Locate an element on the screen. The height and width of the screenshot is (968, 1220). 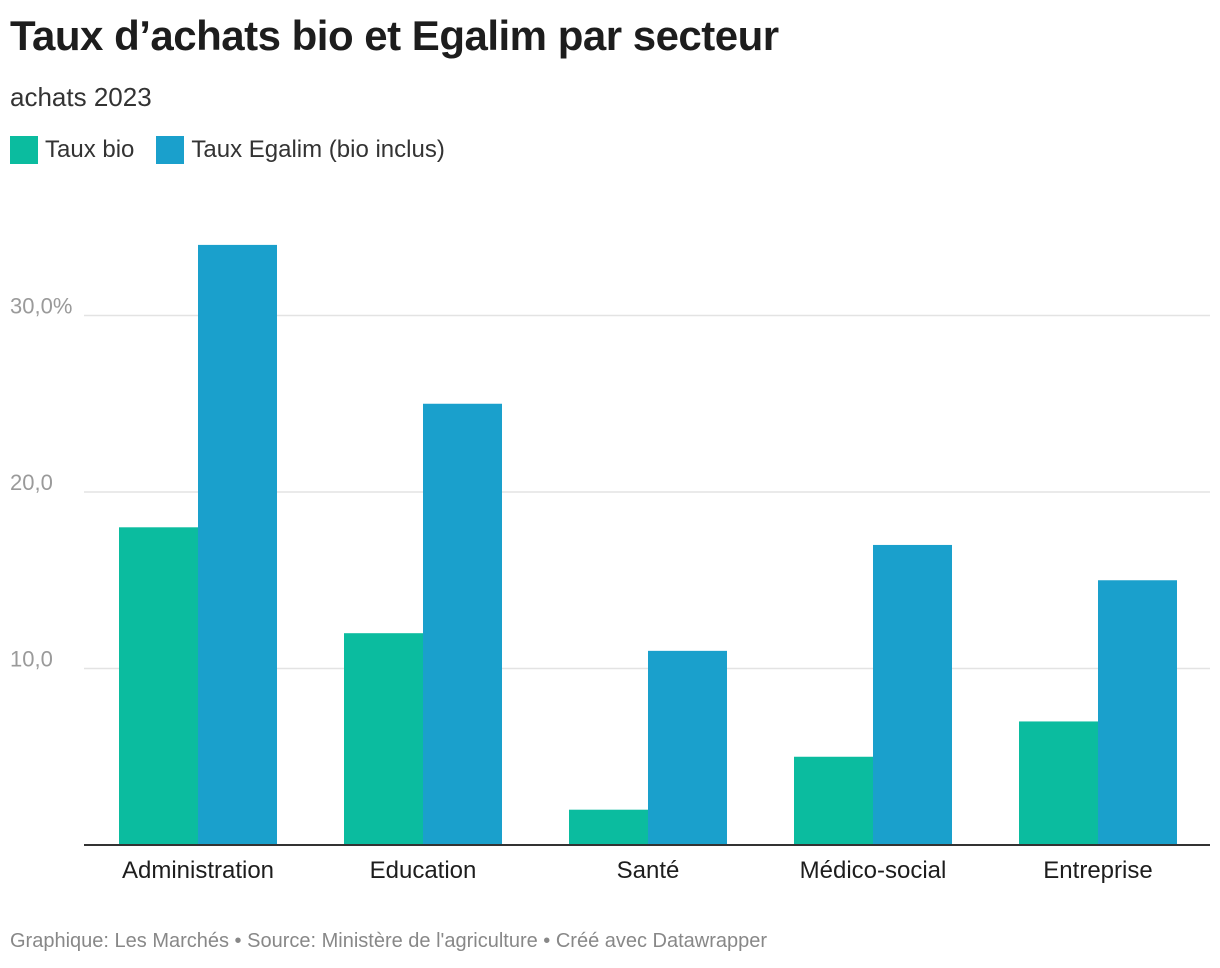
x-tick-label: Administration is located at coordinates (198, 870).